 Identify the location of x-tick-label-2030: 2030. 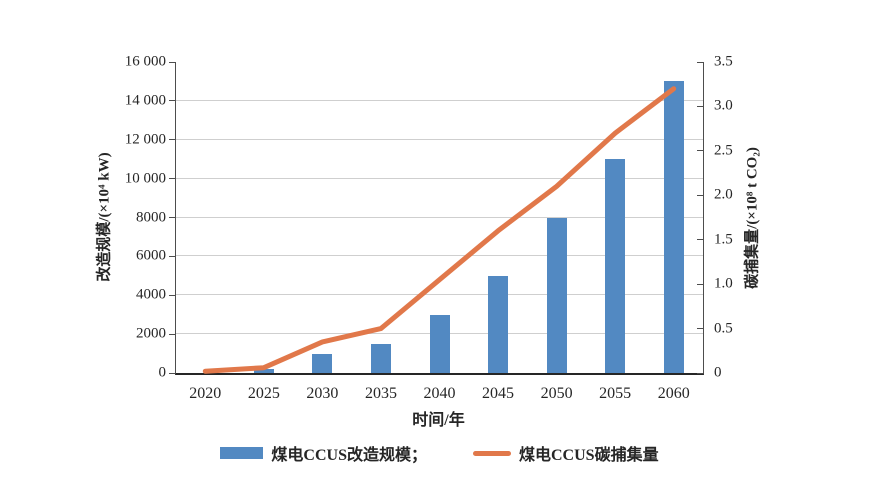
(322, 393).